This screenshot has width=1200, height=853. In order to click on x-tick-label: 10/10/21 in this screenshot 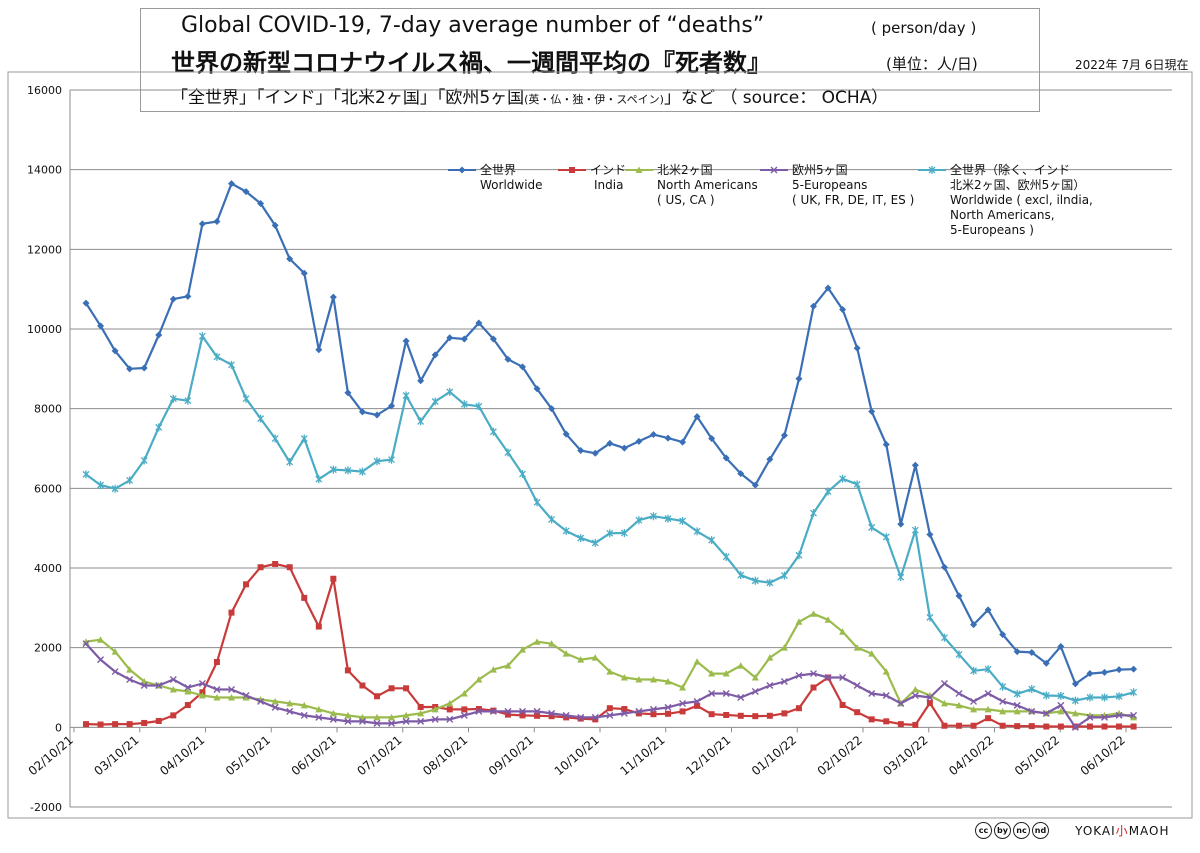, I will do `click(577, 755)`.